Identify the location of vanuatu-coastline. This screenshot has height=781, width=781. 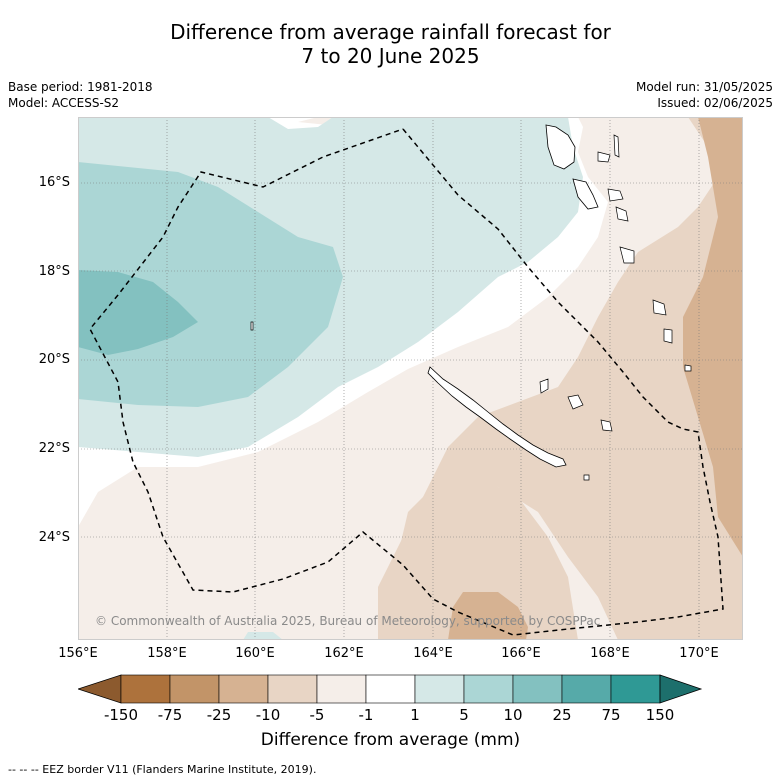
(560, 147).